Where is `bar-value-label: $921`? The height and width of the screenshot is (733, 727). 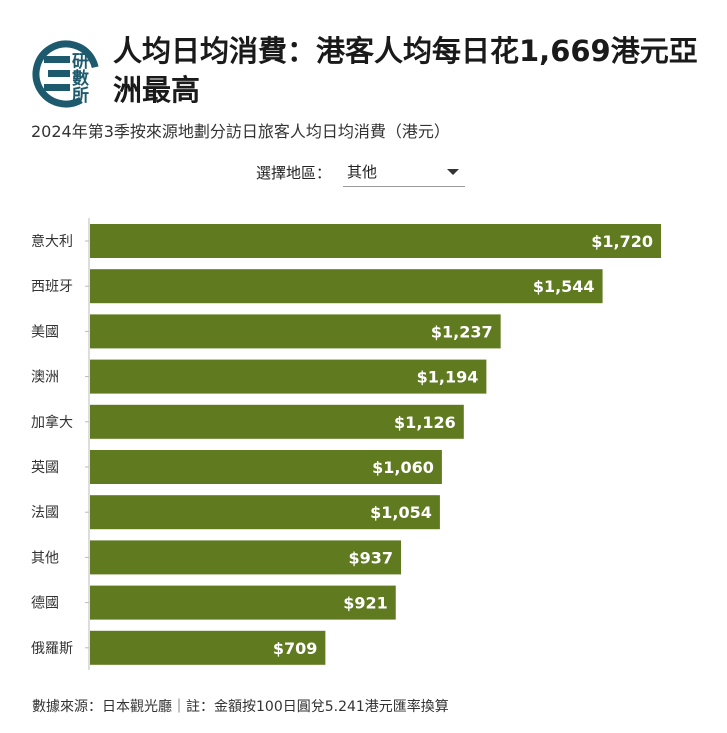
bar-value-label: $921 is located at coordinates (365, 603).